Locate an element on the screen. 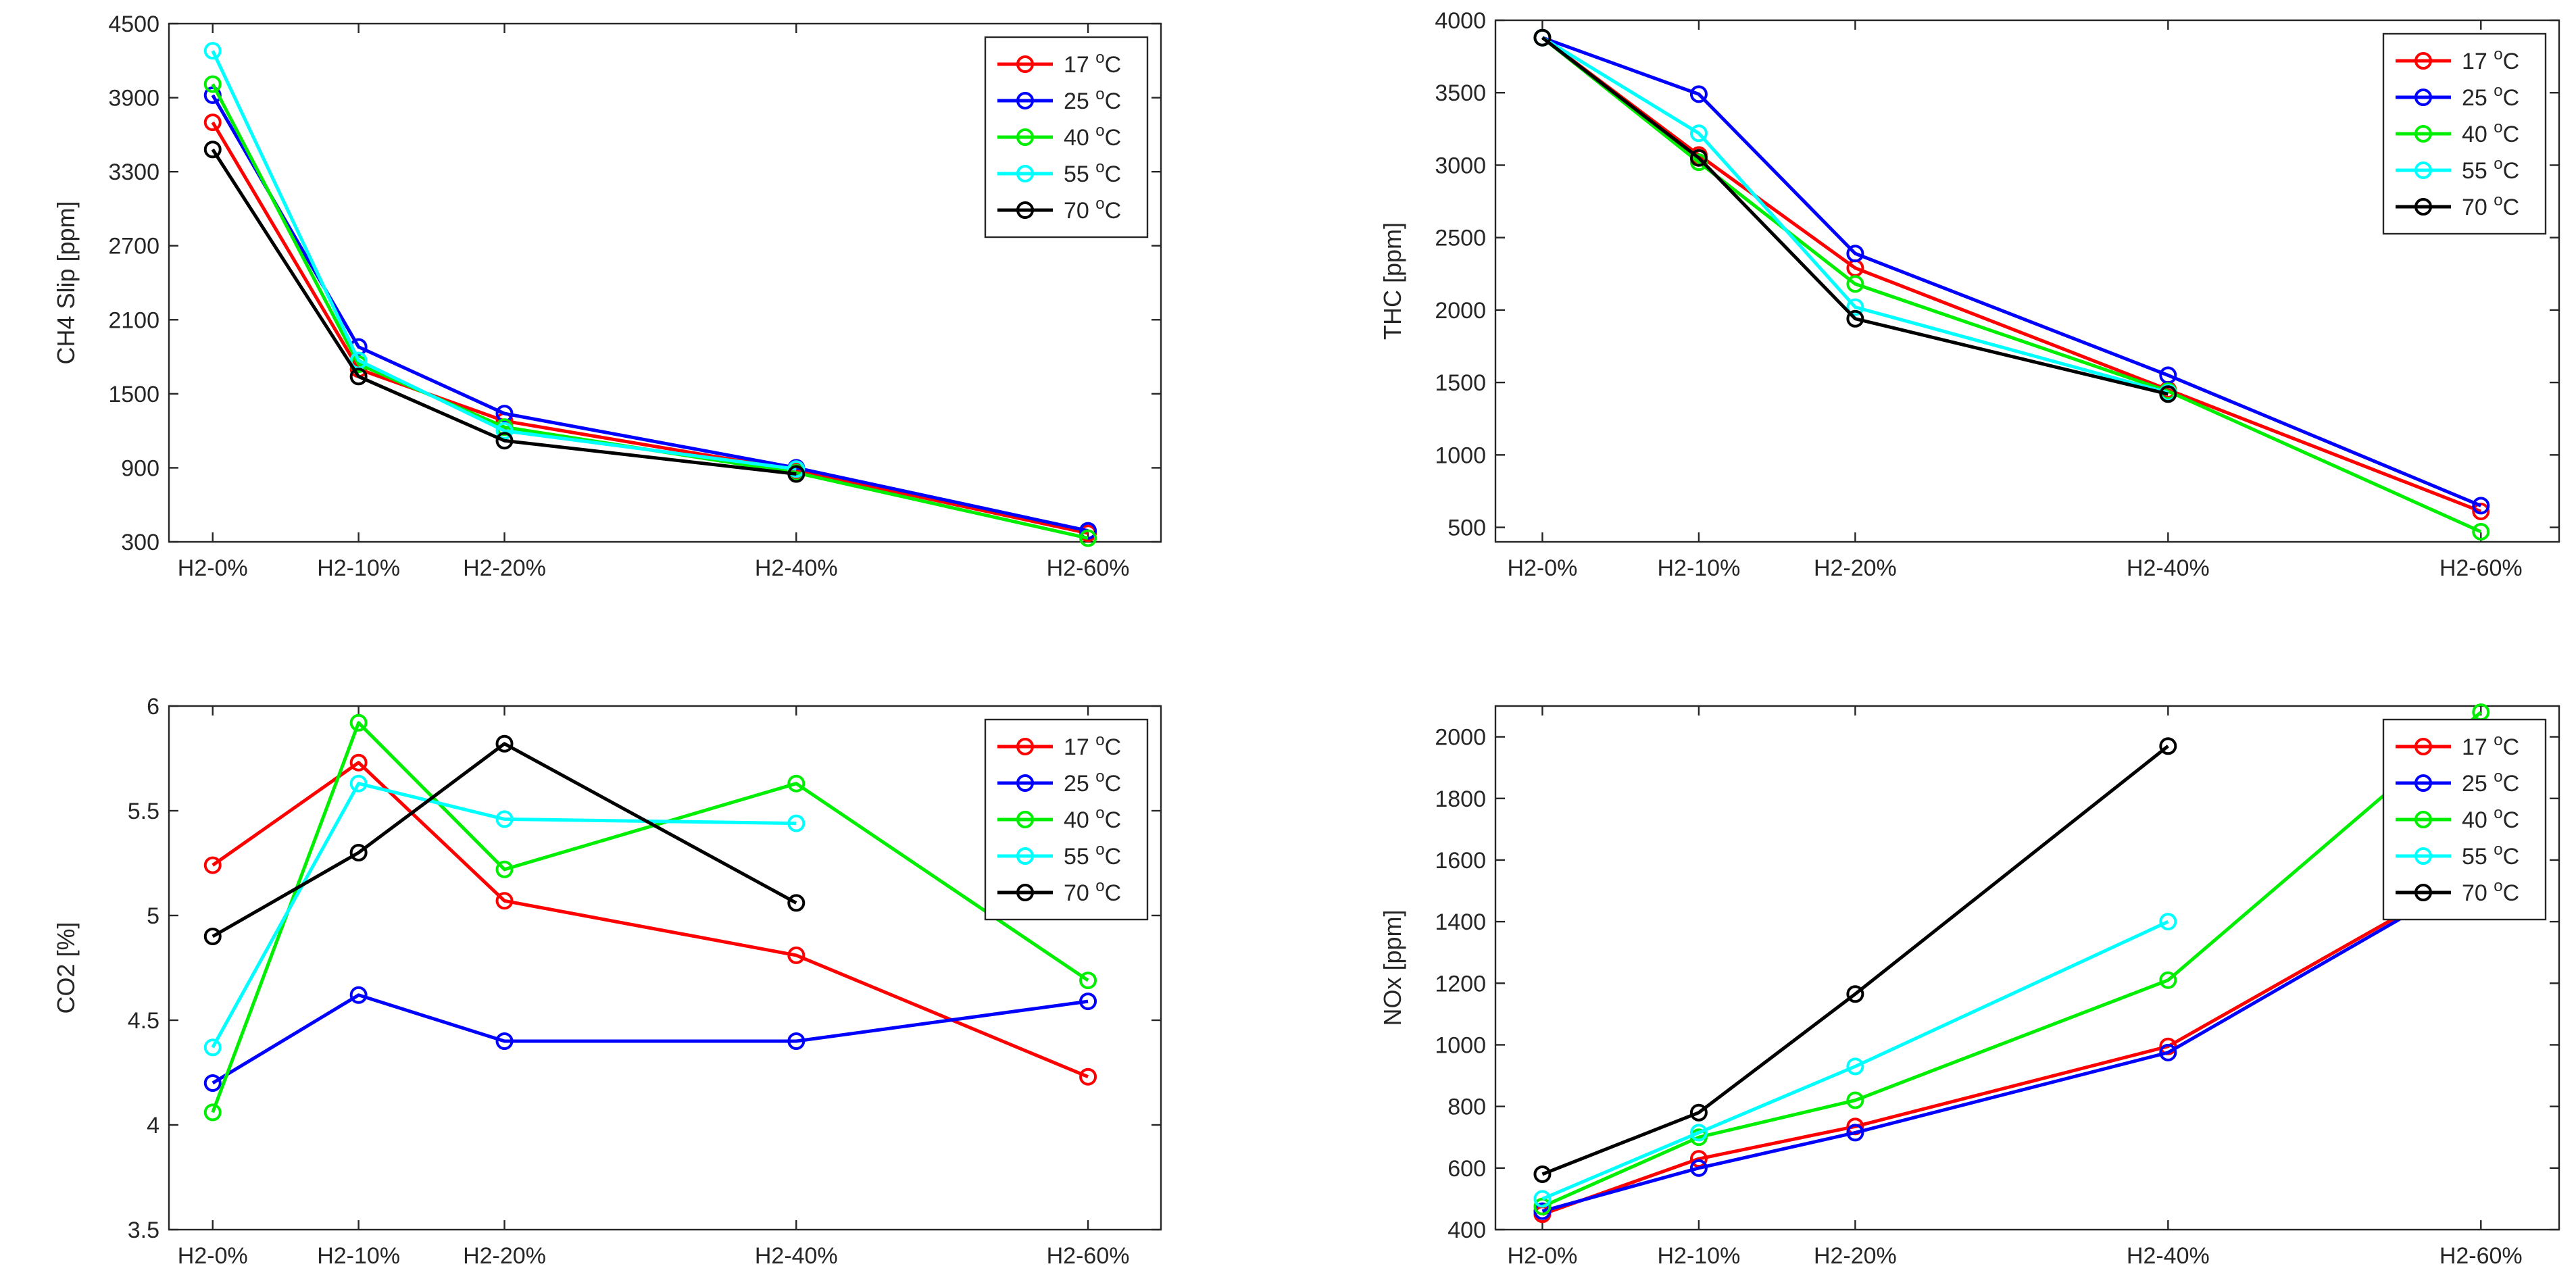 The image size is (2576, 1281). y-tick-label: 600 is located at coordinates (1467, 1169).